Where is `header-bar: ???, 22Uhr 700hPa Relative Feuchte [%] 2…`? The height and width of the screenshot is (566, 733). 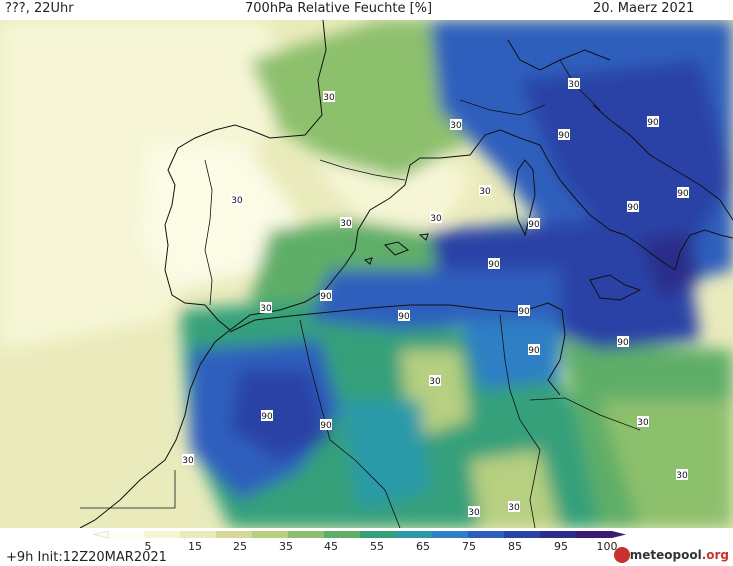 header-bar: ???, 22Uhr 700hPa Relative Feuchte [%] 2… is located at coordinates (366, 10).